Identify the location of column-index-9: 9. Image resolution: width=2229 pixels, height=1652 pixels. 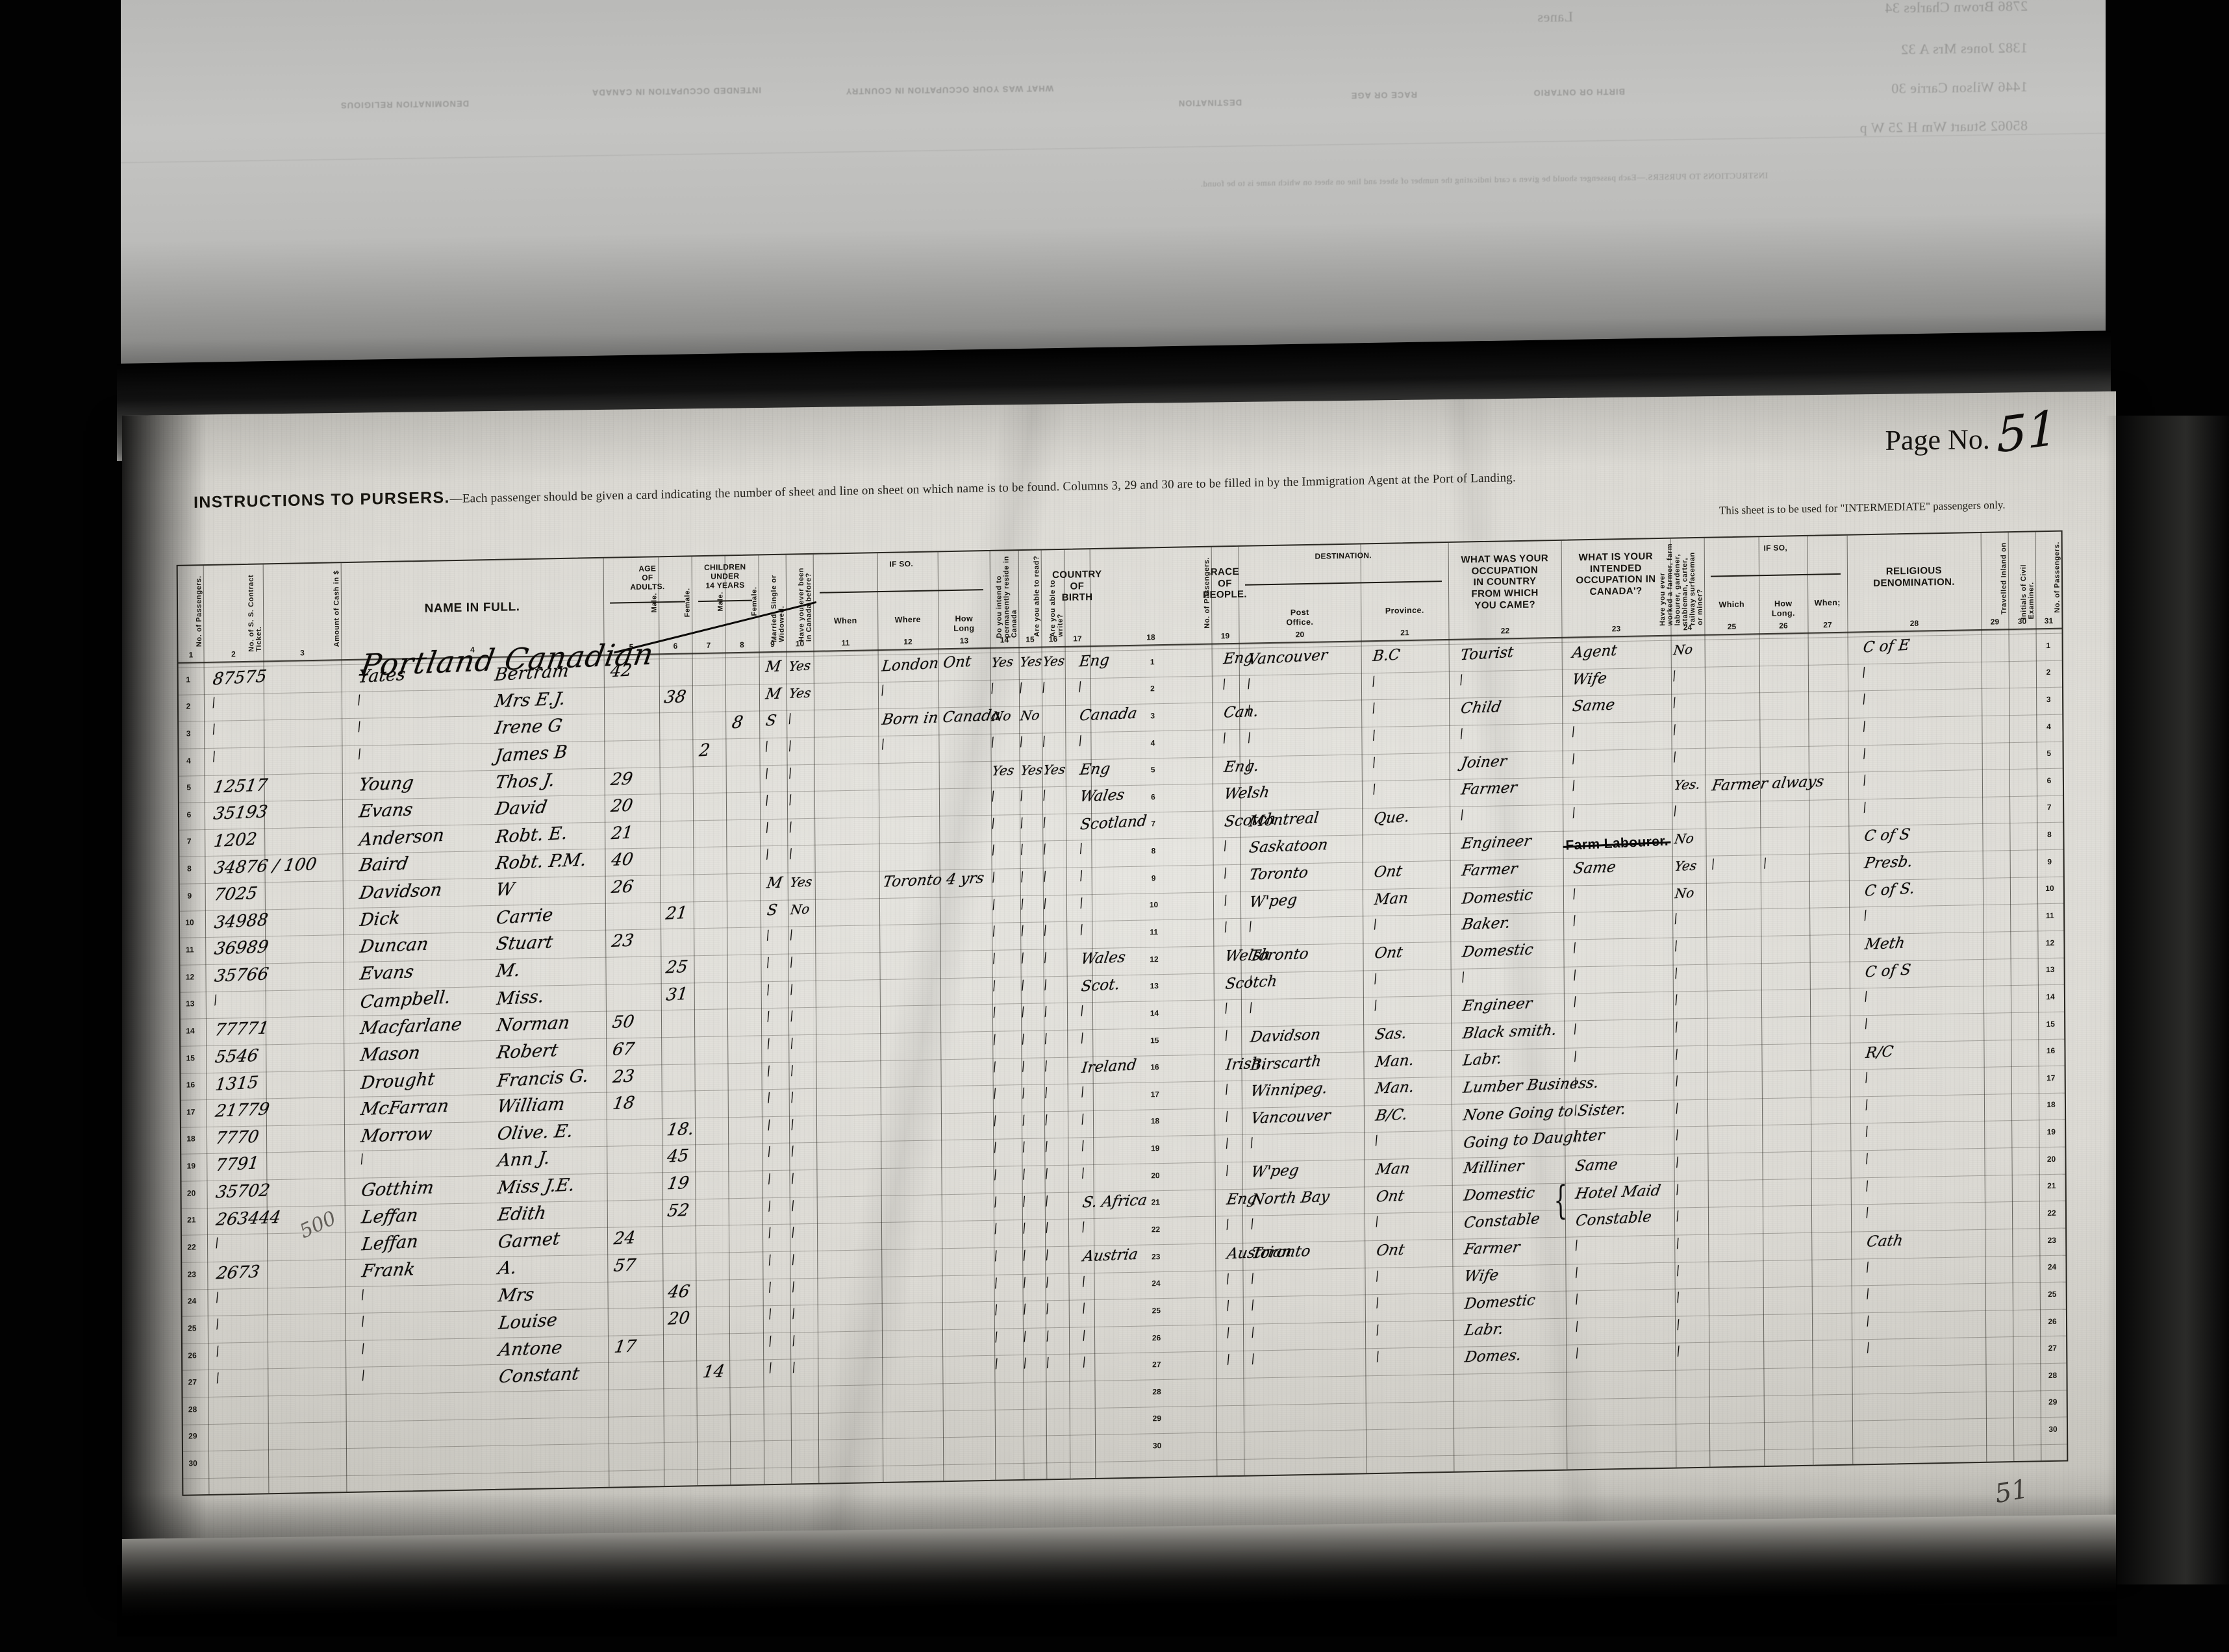
(772, 644).